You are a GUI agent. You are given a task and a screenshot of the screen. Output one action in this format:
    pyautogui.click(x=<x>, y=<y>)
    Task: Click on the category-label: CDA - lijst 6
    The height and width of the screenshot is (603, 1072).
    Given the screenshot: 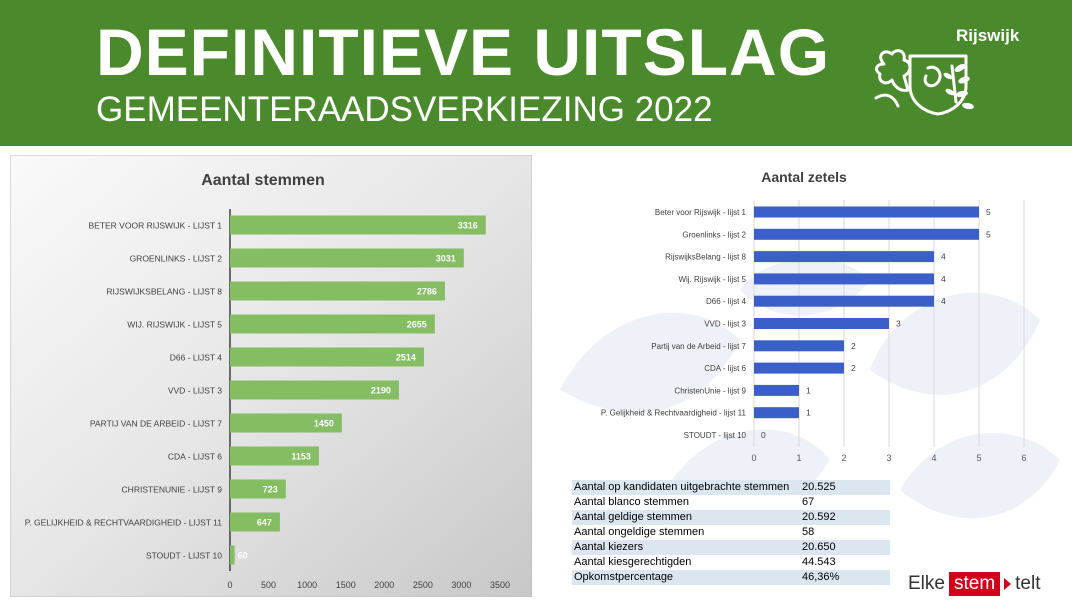 What is the action you would take?
    pyautogui.click(x=725, y=368)
    